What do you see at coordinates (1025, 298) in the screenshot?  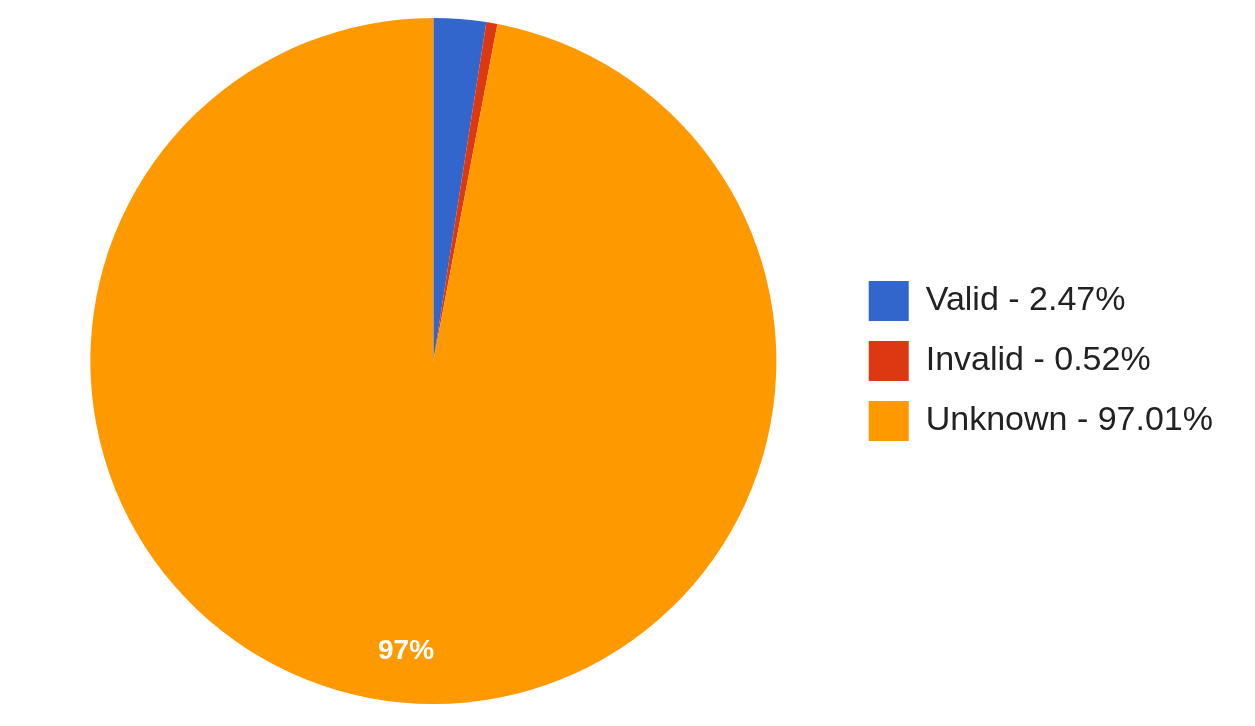 I see `legend-label: Valid - 2.47%` at bounding box center [1025, 298].